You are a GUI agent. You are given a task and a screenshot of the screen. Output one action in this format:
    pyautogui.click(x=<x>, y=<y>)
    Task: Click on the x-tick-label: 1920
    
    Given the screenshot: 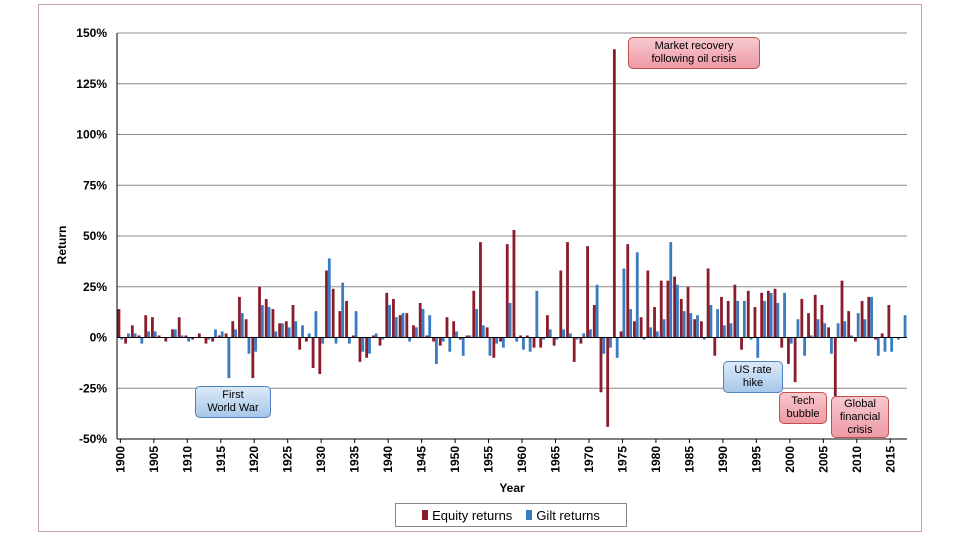 What is the action you would take?
    pyautogui.click(x=254, y=459)
    